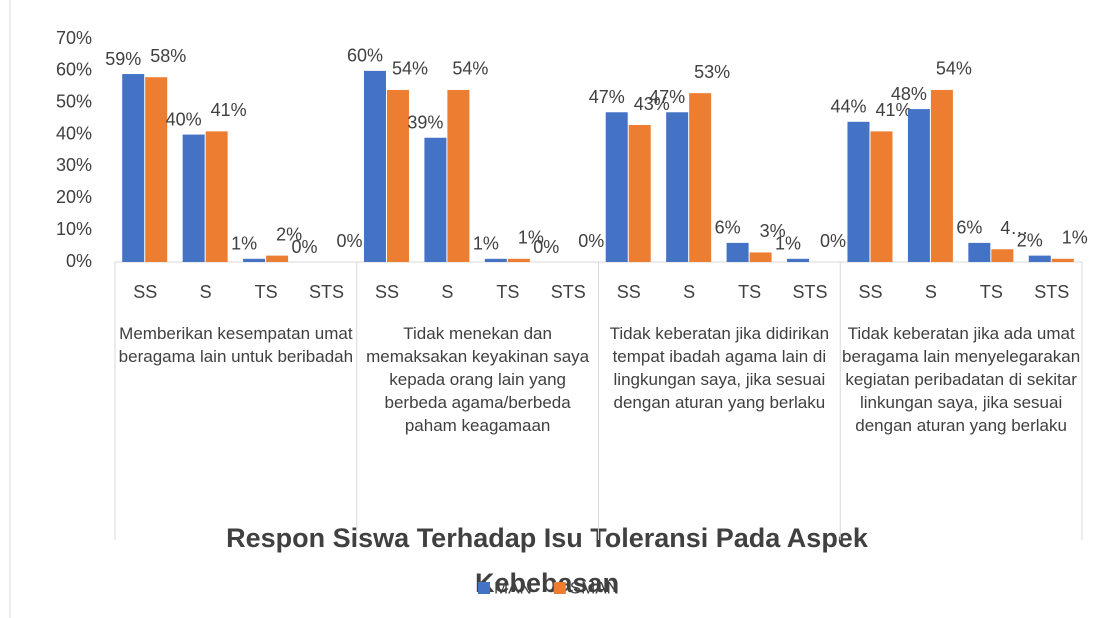 This screenshot has width=1094, height=618. I want to click on y-tick-label: 20%, so click(74, 197).